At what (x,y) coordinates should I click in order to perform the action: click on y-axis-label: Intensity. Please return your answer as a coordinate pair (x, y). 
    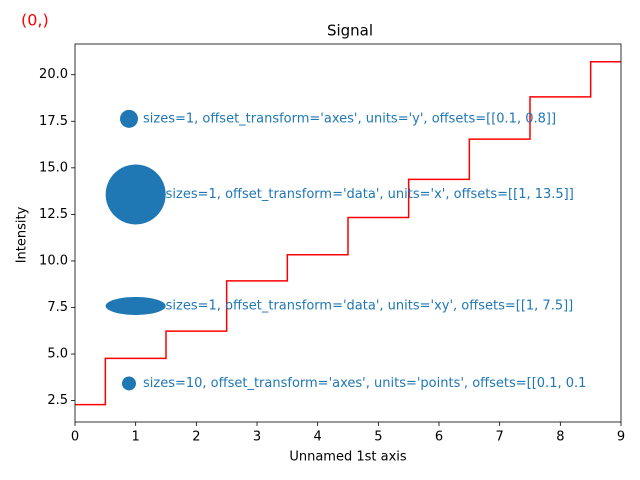
    Looking at the image, I should click on (22, 234).